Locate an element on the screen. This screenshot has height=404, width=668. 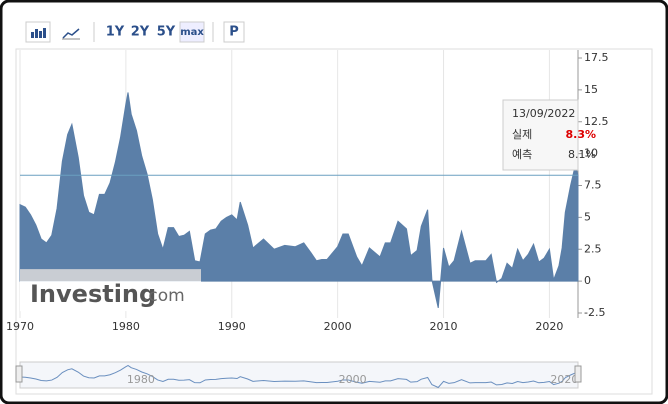
p-button-frame is located at coordinates (234, 32).